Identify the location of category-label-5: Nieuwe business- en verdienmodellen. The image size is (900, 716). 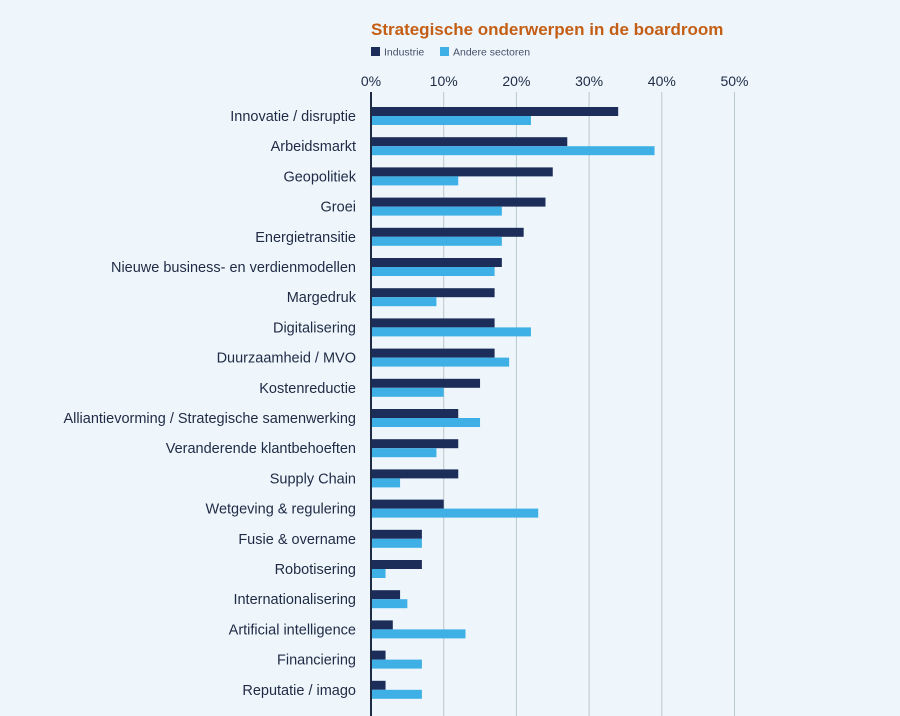
(233, 268).